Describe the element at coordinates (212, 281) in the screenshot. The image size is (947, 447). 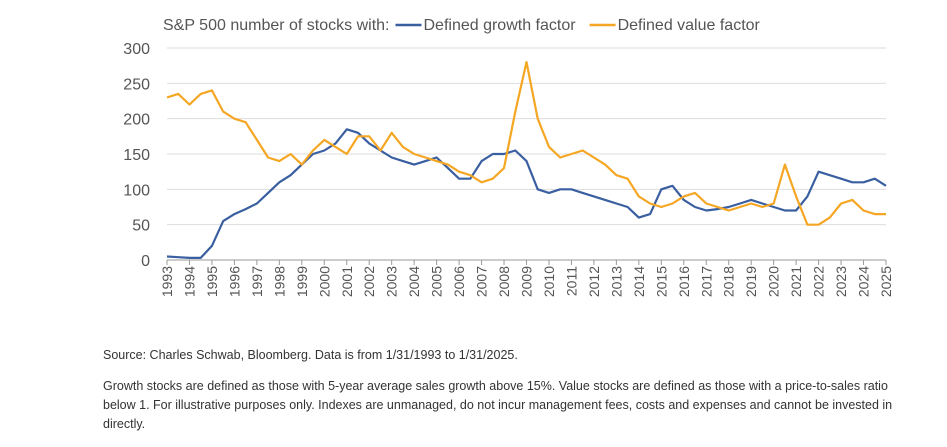
I see `x-tick-label: 1995` at that location.